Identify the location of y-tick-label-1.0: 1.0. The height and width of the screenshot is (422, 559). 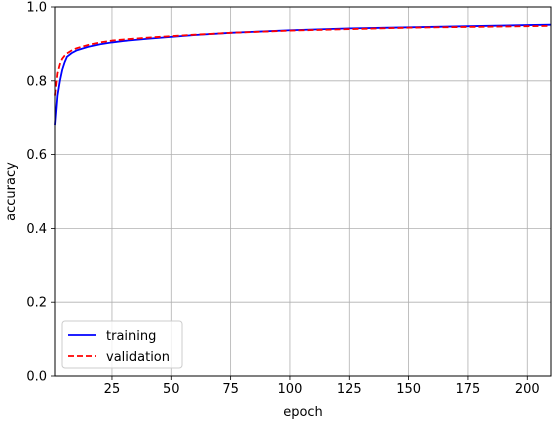
(36, 8).